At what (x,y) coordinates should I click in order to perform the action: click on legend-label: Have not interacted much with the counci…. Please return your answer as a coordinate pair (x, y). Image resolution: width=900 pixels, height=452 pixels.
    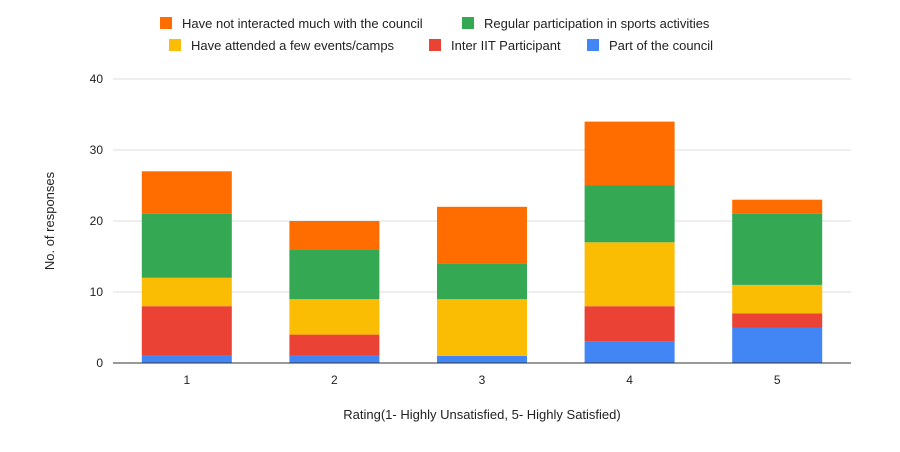
    Looking at the image, I should click on (302, 23).